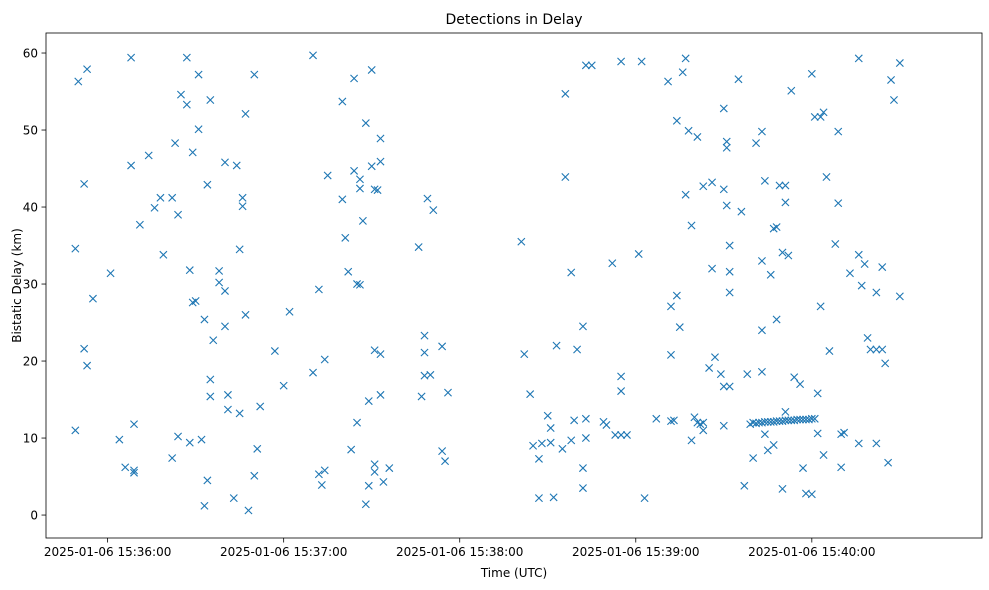 The width and height of the screenshot is (989, 590). I want to click on y-tick: 30, so click(34, 284).